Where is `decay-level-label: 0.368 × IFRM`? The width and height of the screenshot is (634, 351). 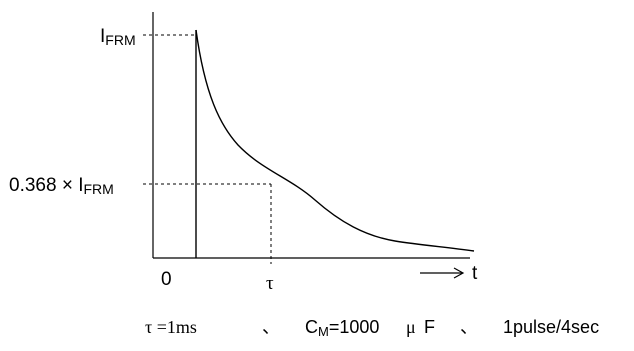
decay-level-label: 0.368 × IFRM is located at coordinates (61, 186).